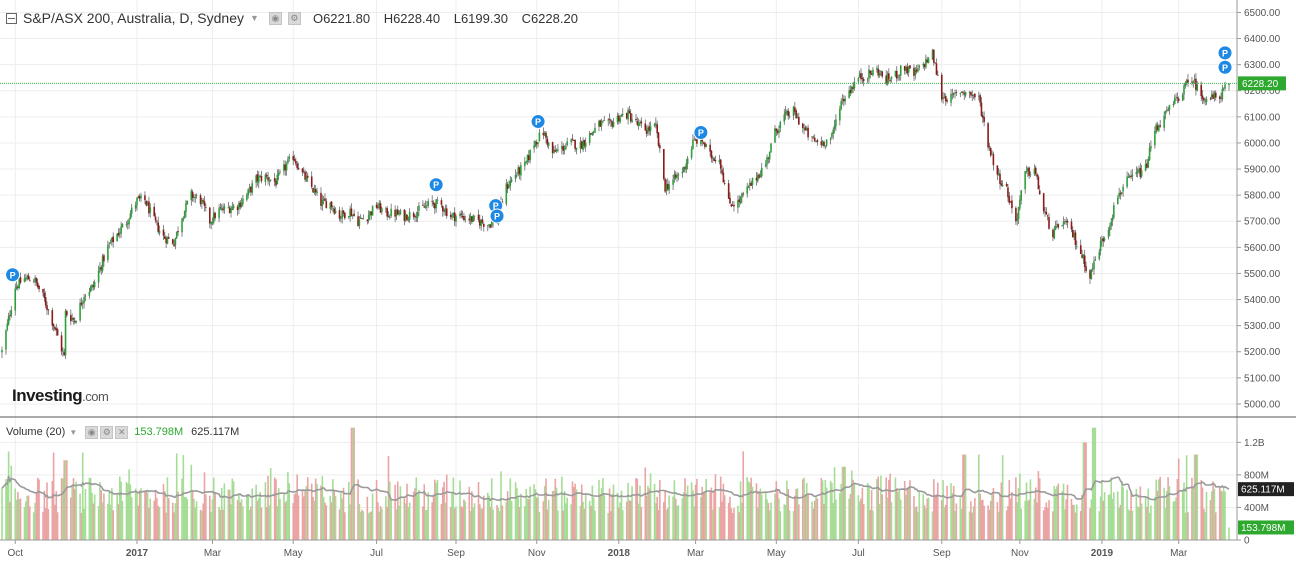 This screenshot has width=1296, height=563. I want to click on price-tick-label: 5700.00, so click(1262, 222).